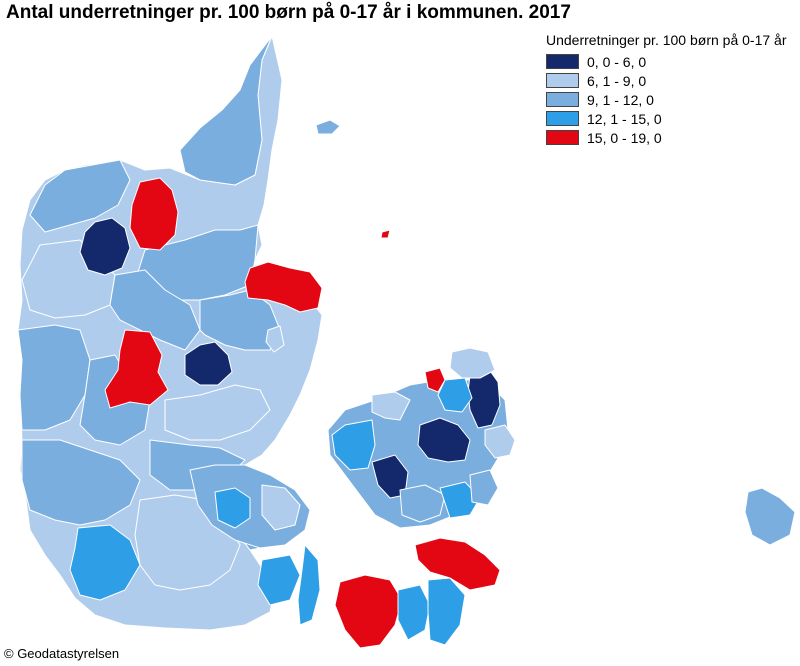  I want to click on nyborg-area, so click(281, 507).